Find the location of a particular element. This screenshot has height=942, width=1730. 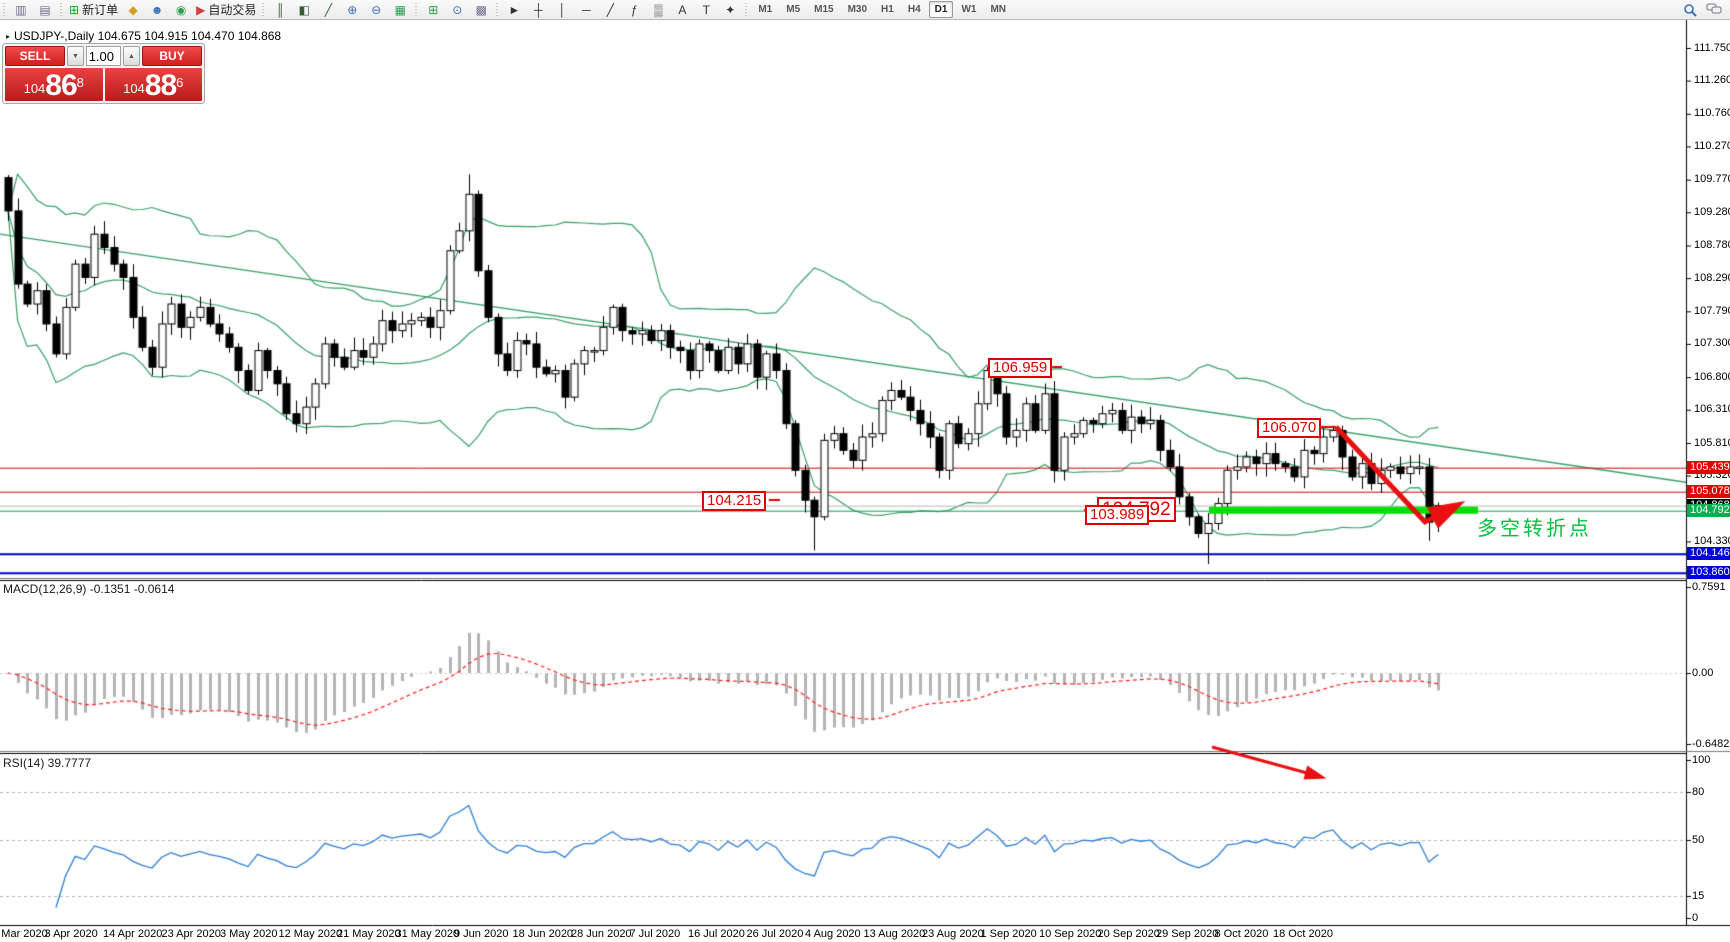

candlestick-type-icon: ◧ is located at coordinates (304, 9).